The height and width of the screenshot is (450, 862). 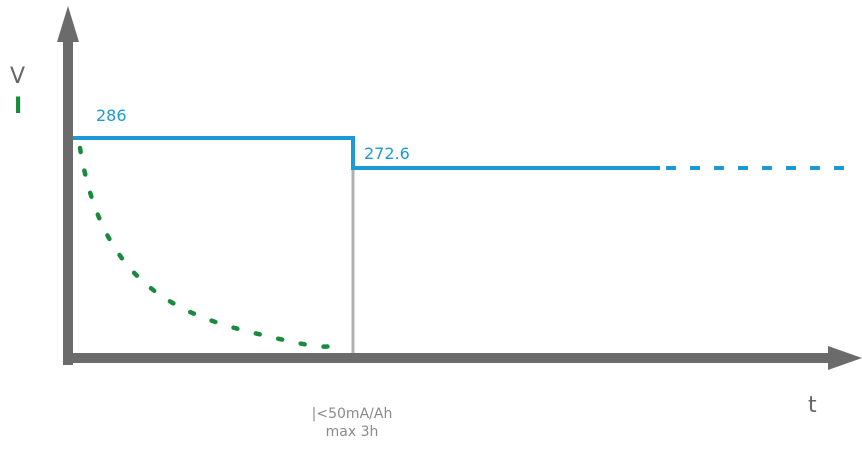 What do you see at coordinates (68, 24) in the screenshot?
I see `y-axis-arrowhead` at bounding box center [68, 24].